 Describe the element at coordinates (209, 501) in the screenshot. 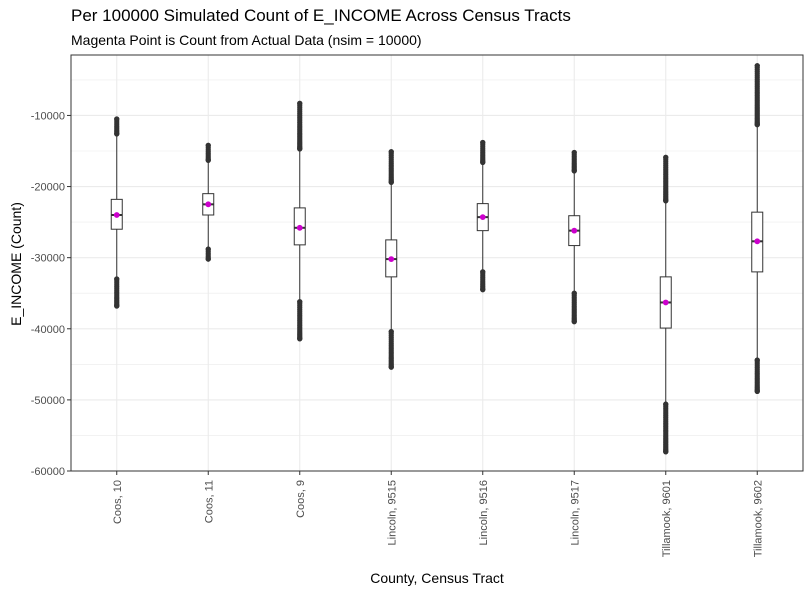

I see `x-tick-label: Coos, 11` at that location.